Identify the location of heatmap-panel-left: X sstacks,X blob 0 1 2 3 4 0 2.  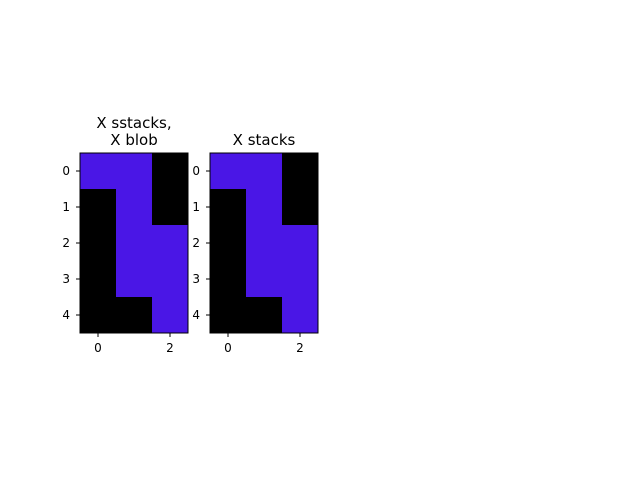
(125, 234).